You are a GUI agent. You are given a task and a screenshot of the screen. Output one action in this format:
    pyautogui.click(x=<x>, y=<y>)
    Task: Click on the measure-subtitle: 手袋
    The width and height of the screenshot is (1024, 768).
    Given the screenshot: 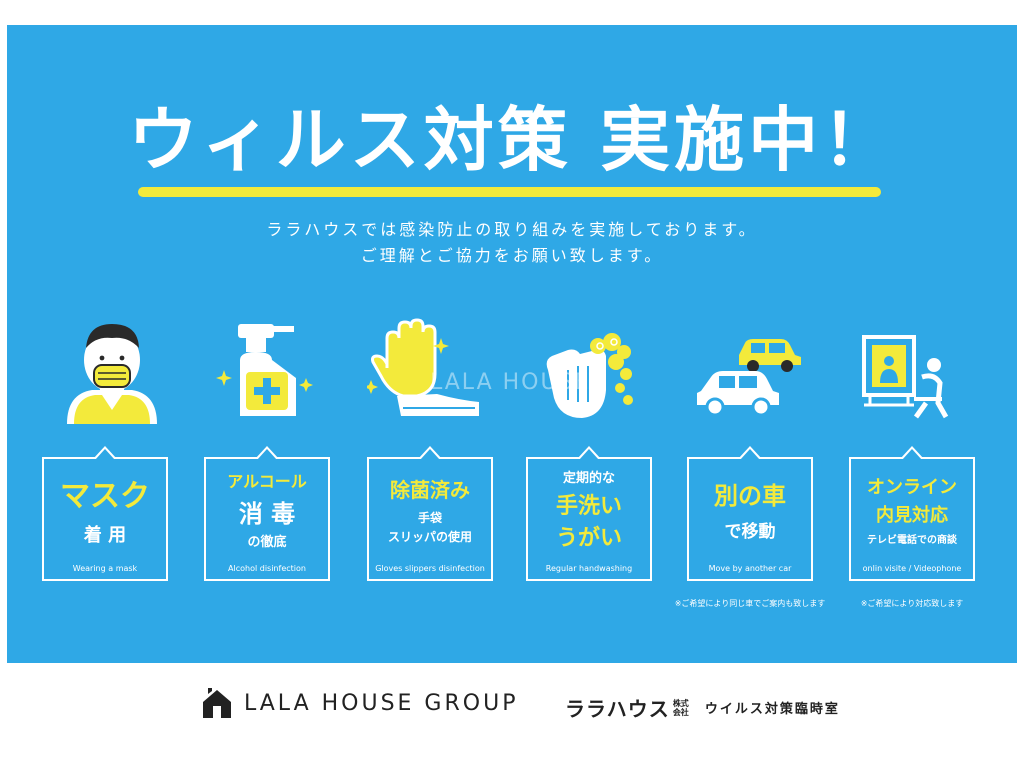 What is the action you would take?
    pyautogui.click(x=429, y=517)
    